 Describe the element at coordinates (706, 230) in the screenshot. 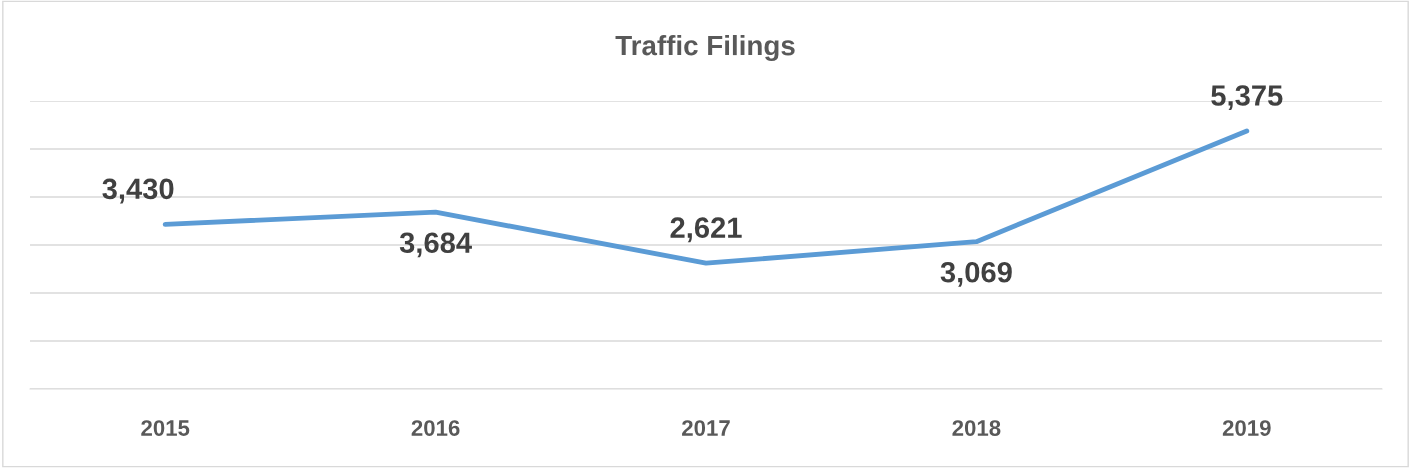

I see `data-label: 2,621` at that location.